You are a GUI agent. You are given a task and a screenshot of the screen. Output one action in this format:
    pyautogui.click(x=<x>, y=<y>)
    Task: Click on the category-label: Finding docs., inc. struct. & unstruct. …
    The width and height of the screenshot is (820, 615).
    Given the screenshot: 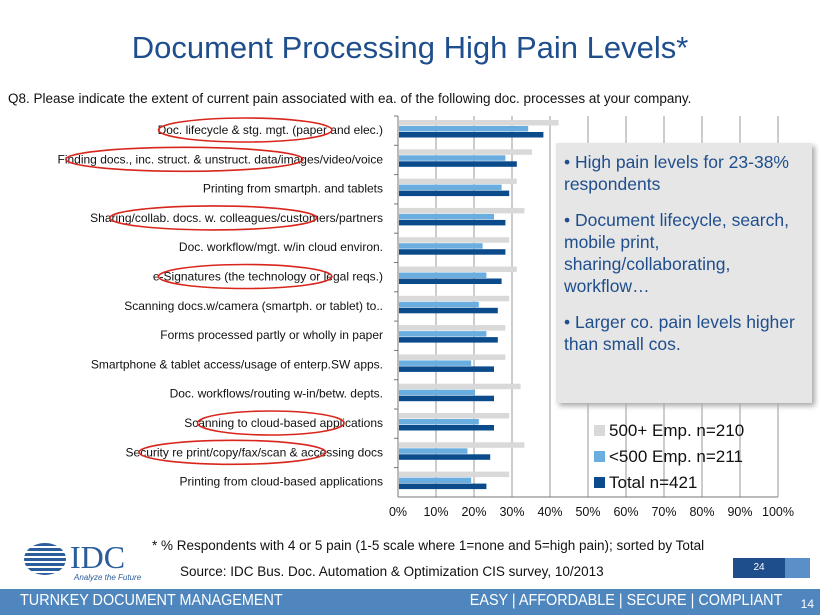 What is the action you would take?
    pyautogui.click(x=221, y=159)
    